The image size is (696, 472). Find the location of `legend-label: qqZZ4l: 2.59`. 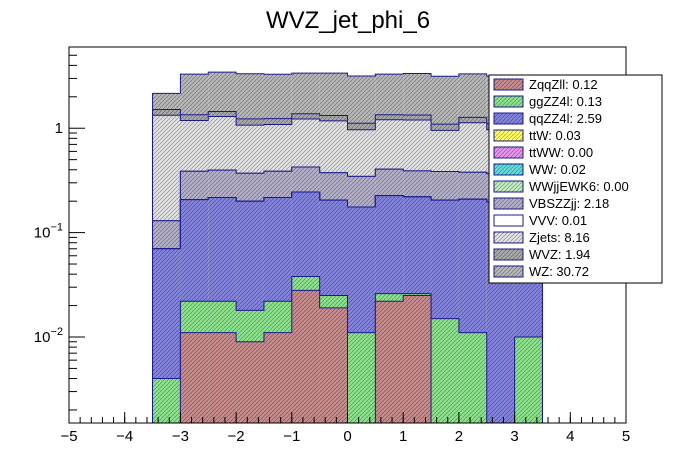

legend-label: qqZZ4l: 2.59 is located at coordinates (565, 118).